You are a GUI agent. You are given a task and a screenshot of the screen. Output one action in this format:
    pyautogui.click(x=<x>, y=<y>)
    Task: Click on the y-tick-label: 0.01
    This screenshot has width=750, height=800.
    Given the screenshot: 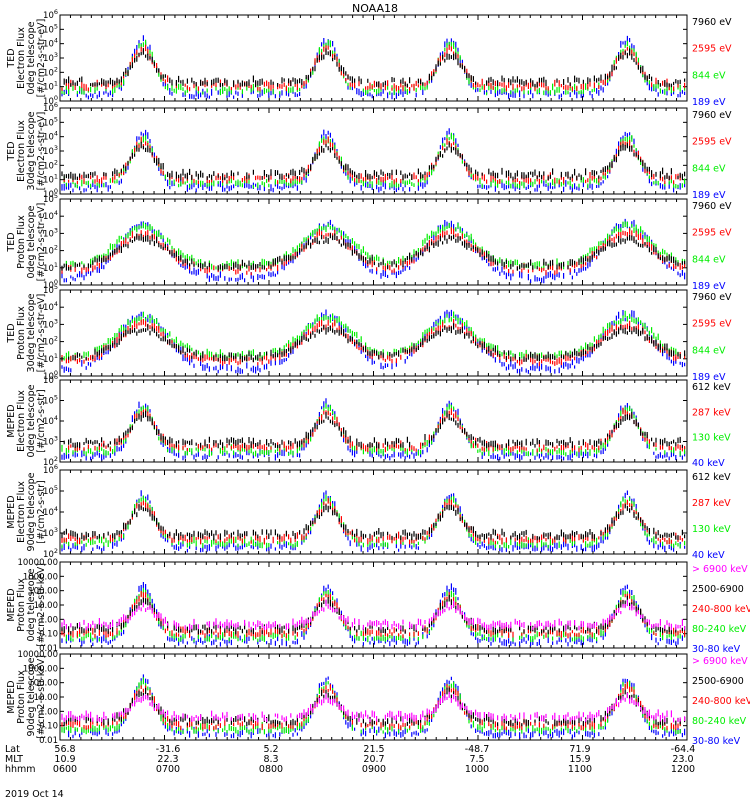 What is the action you would take?
    pyautogui.click(x=48, y=649)
    